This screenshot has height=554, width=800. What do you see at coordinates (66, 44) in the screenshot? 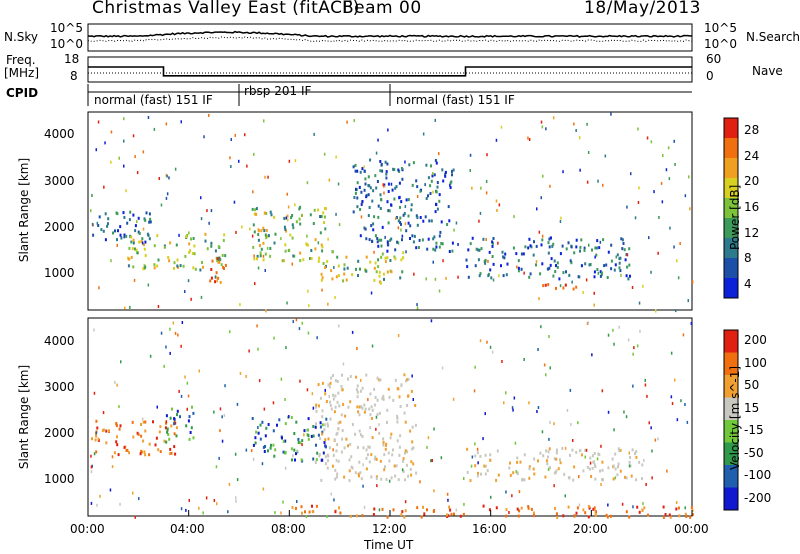
I see `n-sky-tick-bottom: 10^0` at bounding box center [66, 44].